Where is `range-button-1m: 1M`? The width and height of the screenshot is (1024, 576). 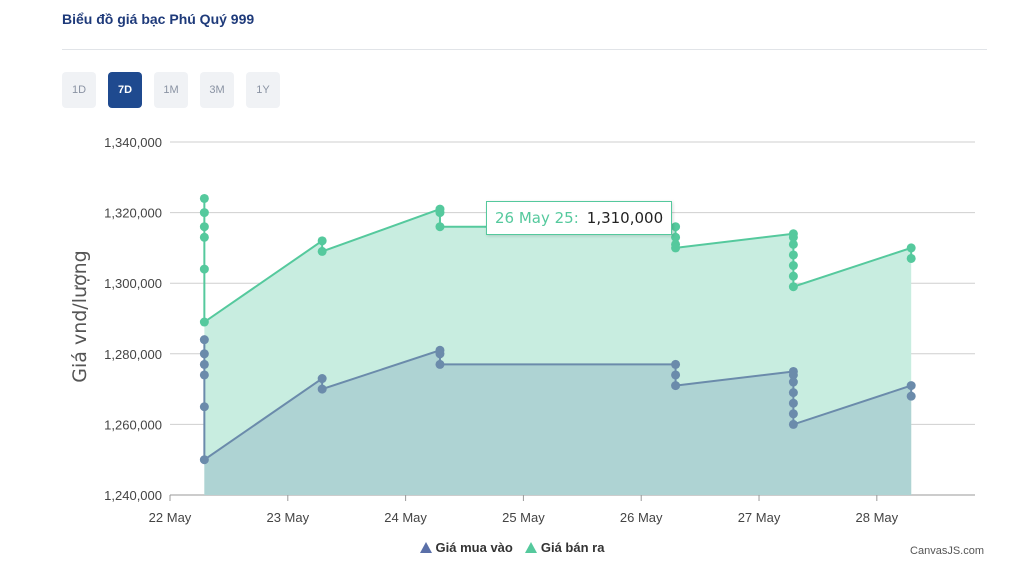 range-button-1m: 1M is located at coordinates (171, 90).